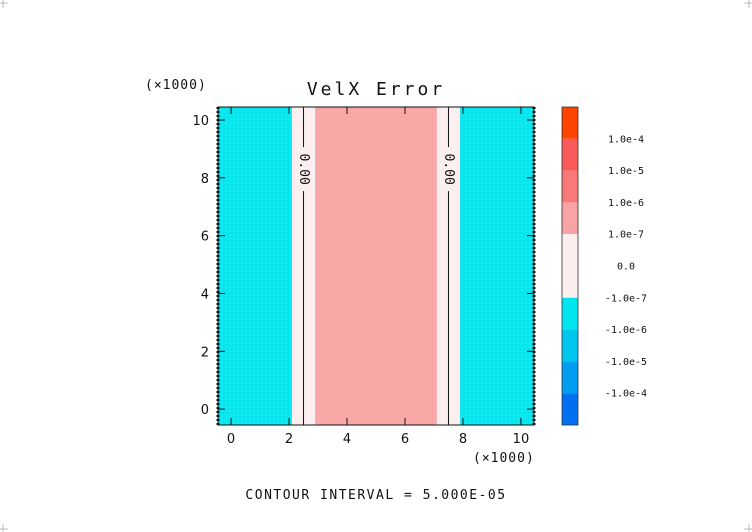 The height and width of the screenshot is (532, 752). I want to click on y-tick-label-2: 4, so click(205, 294).